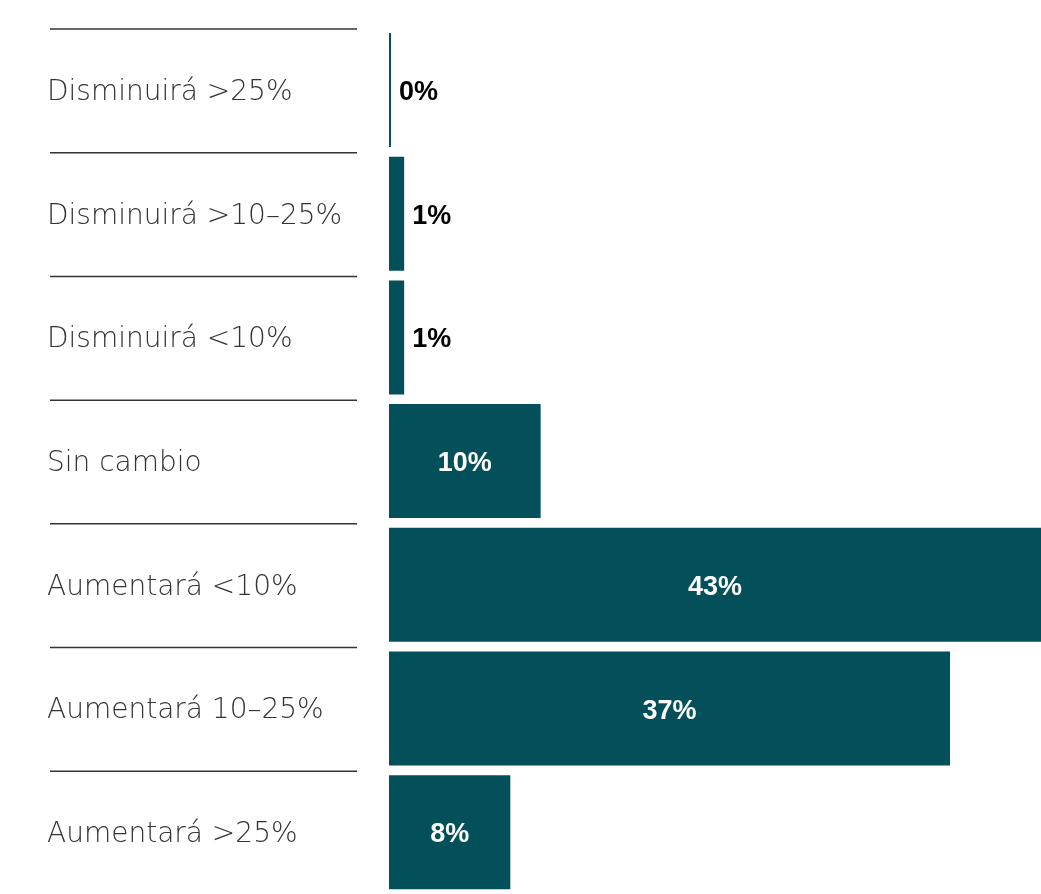 The image size is (1041, 894). I want to click on y-tick-label: Aumentará <10%, so click(172, 585).